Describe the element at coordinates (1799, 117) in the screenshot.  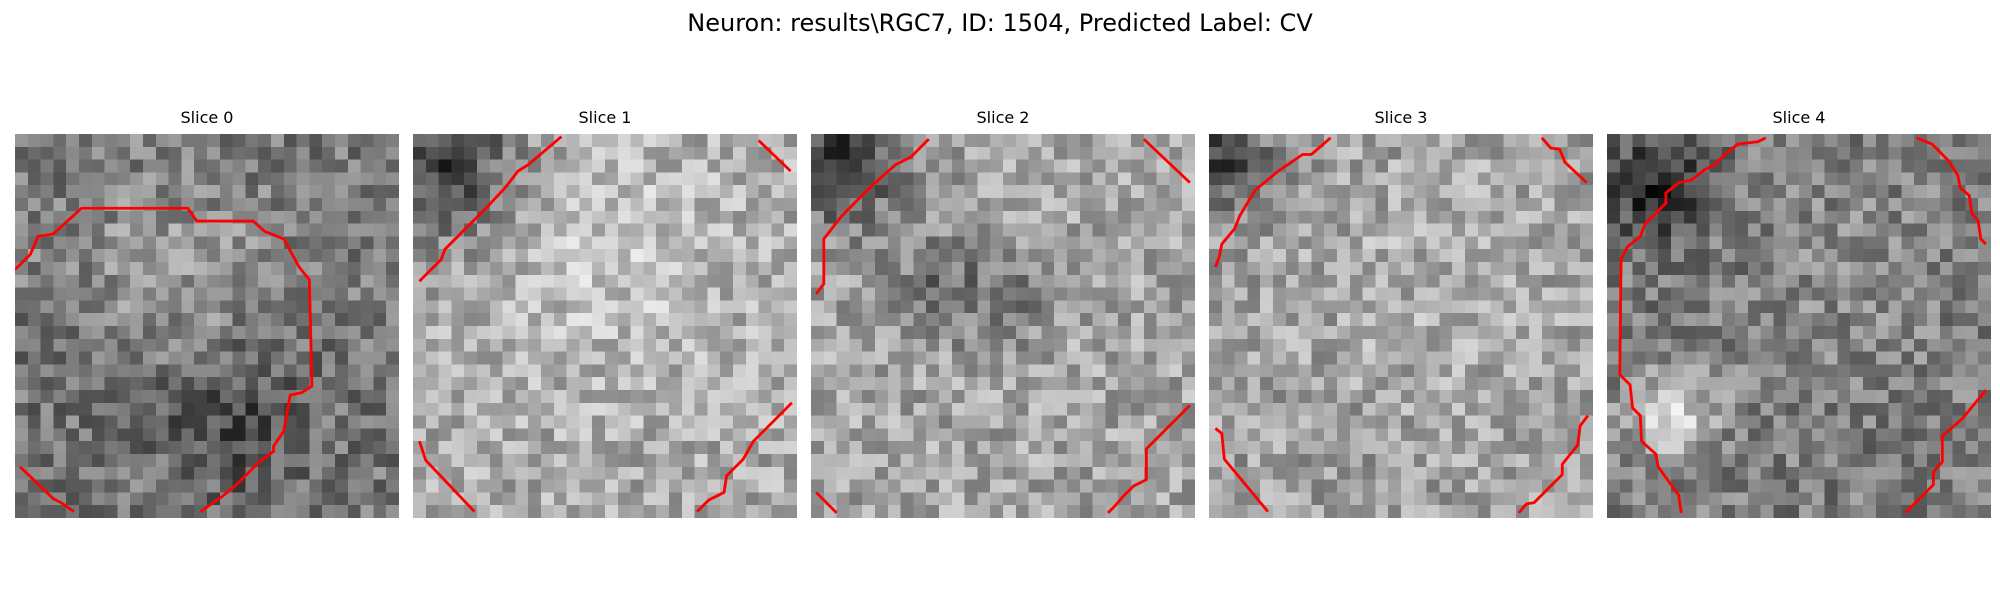
I see `slice-title-4: Slice 4` at that location.